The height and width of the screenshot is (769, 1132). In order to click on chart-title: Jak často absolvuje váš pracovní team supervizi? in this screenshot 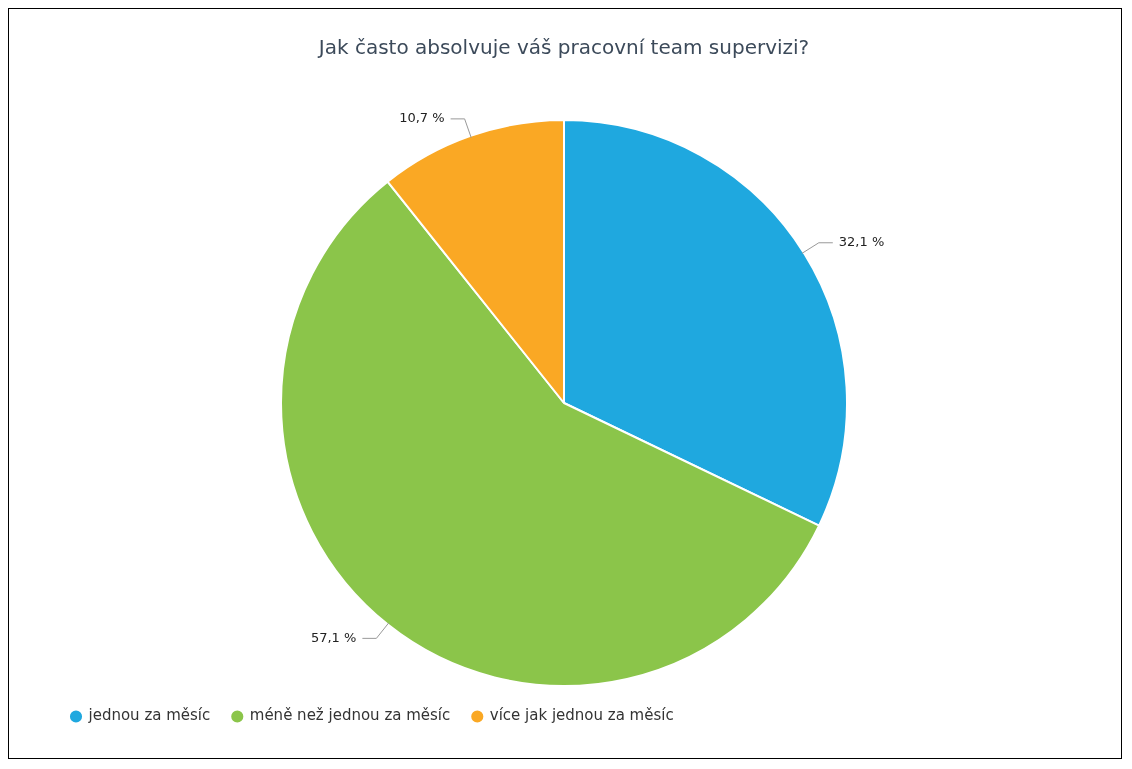, I will do `click(563, 47)`.